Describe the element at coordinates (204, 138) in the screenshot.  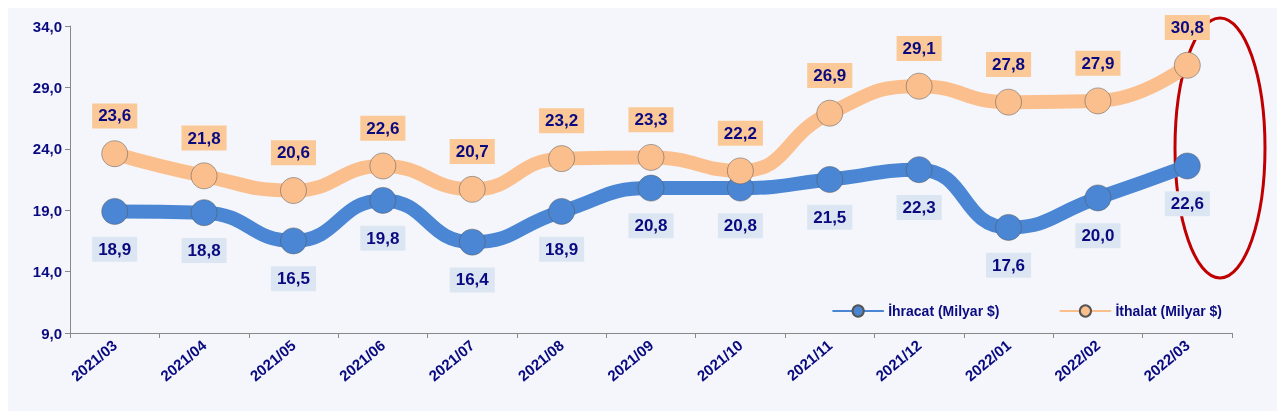
I see `data-label: 21,8` at that location.